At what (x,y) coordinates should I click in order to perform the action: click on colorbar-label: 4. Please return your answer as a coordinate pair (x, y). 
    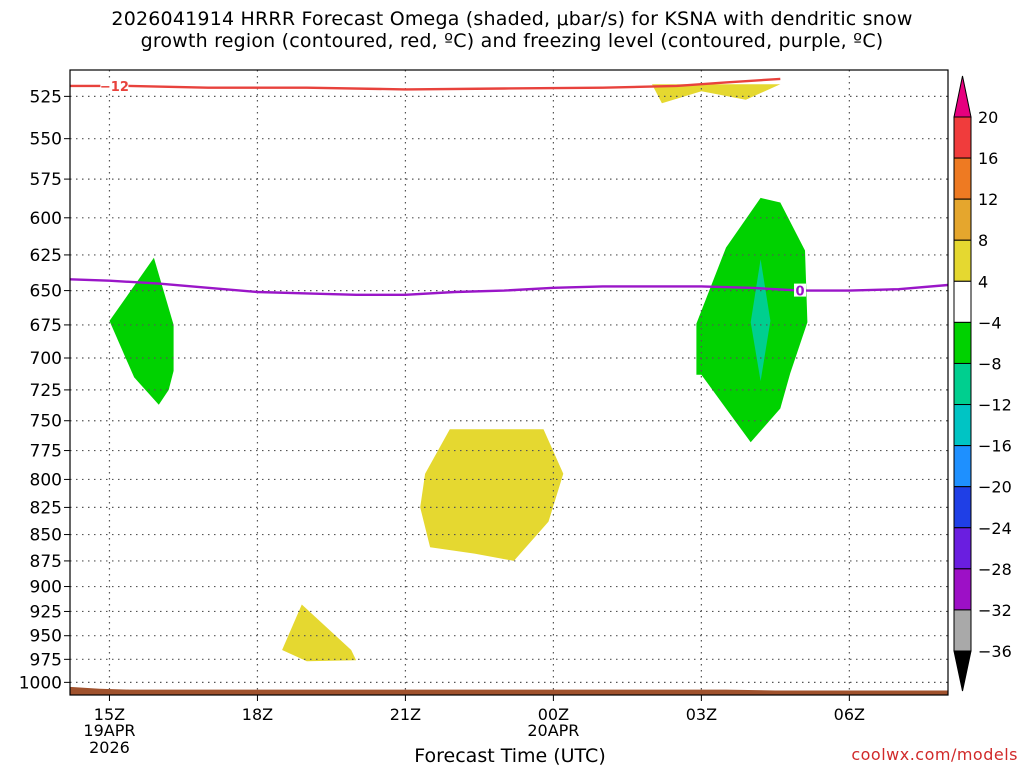
    Looking at the image, I should click on (983, 281).